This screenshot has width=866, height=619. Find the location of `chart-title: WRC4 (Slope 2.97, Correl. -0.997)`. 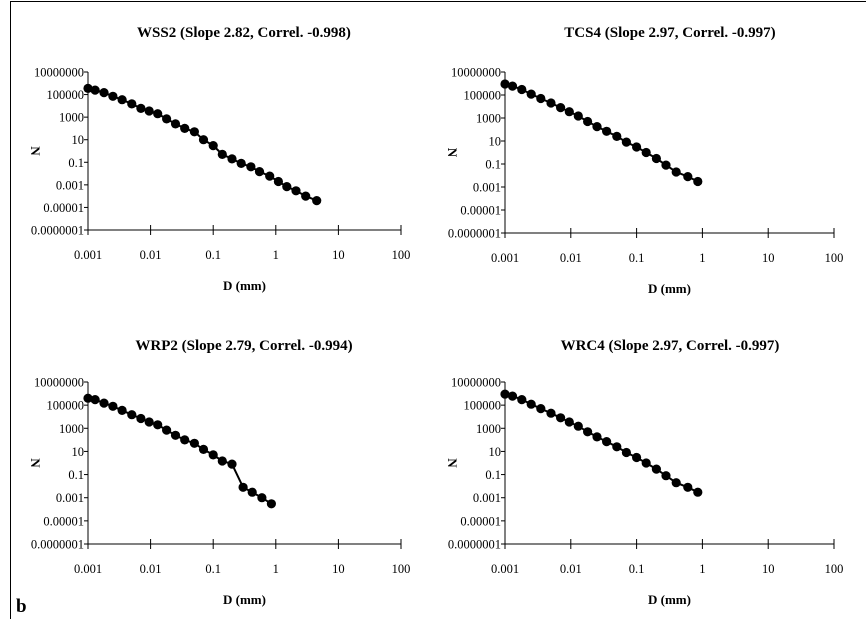

chart-title: WRC4 (Slope 2.97, Correl. -0.997) is located at coordinates (670, 346).